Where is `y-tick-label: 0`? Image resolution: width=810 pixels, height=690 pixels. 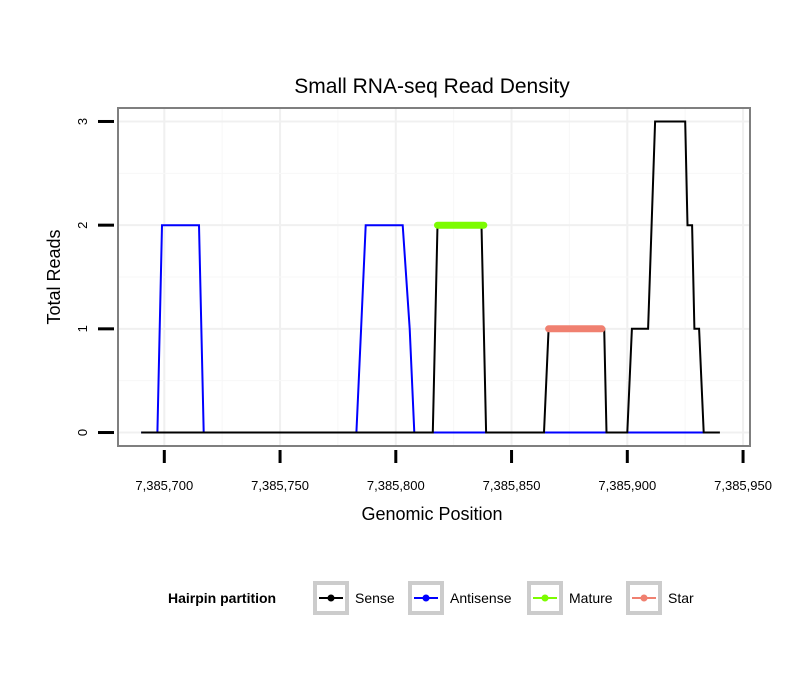 y-tick-label: 0 is located at coordinates (82, 432).